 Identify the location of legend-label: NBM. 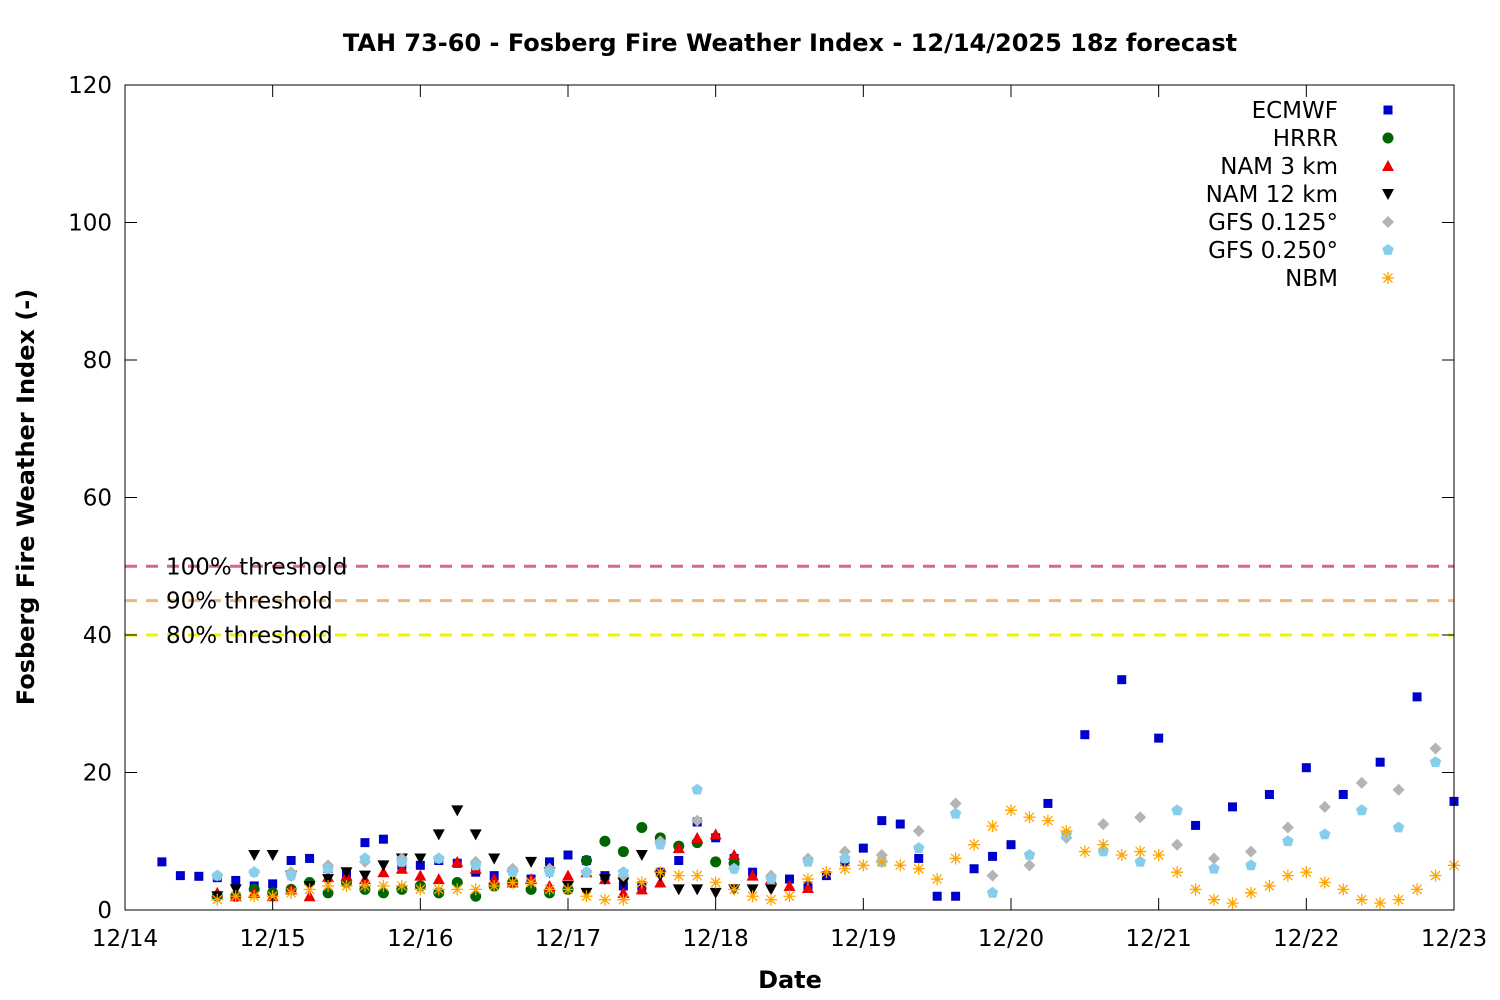
(1311, 279).